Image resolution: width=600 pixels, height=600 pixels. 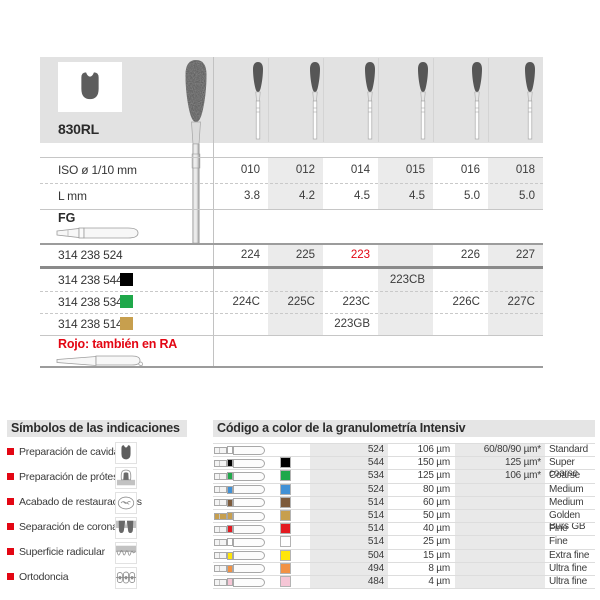 I want to click on code-row: 314 238 534 224C 225C 223C 226C 227C, so click(x=291, y=302).